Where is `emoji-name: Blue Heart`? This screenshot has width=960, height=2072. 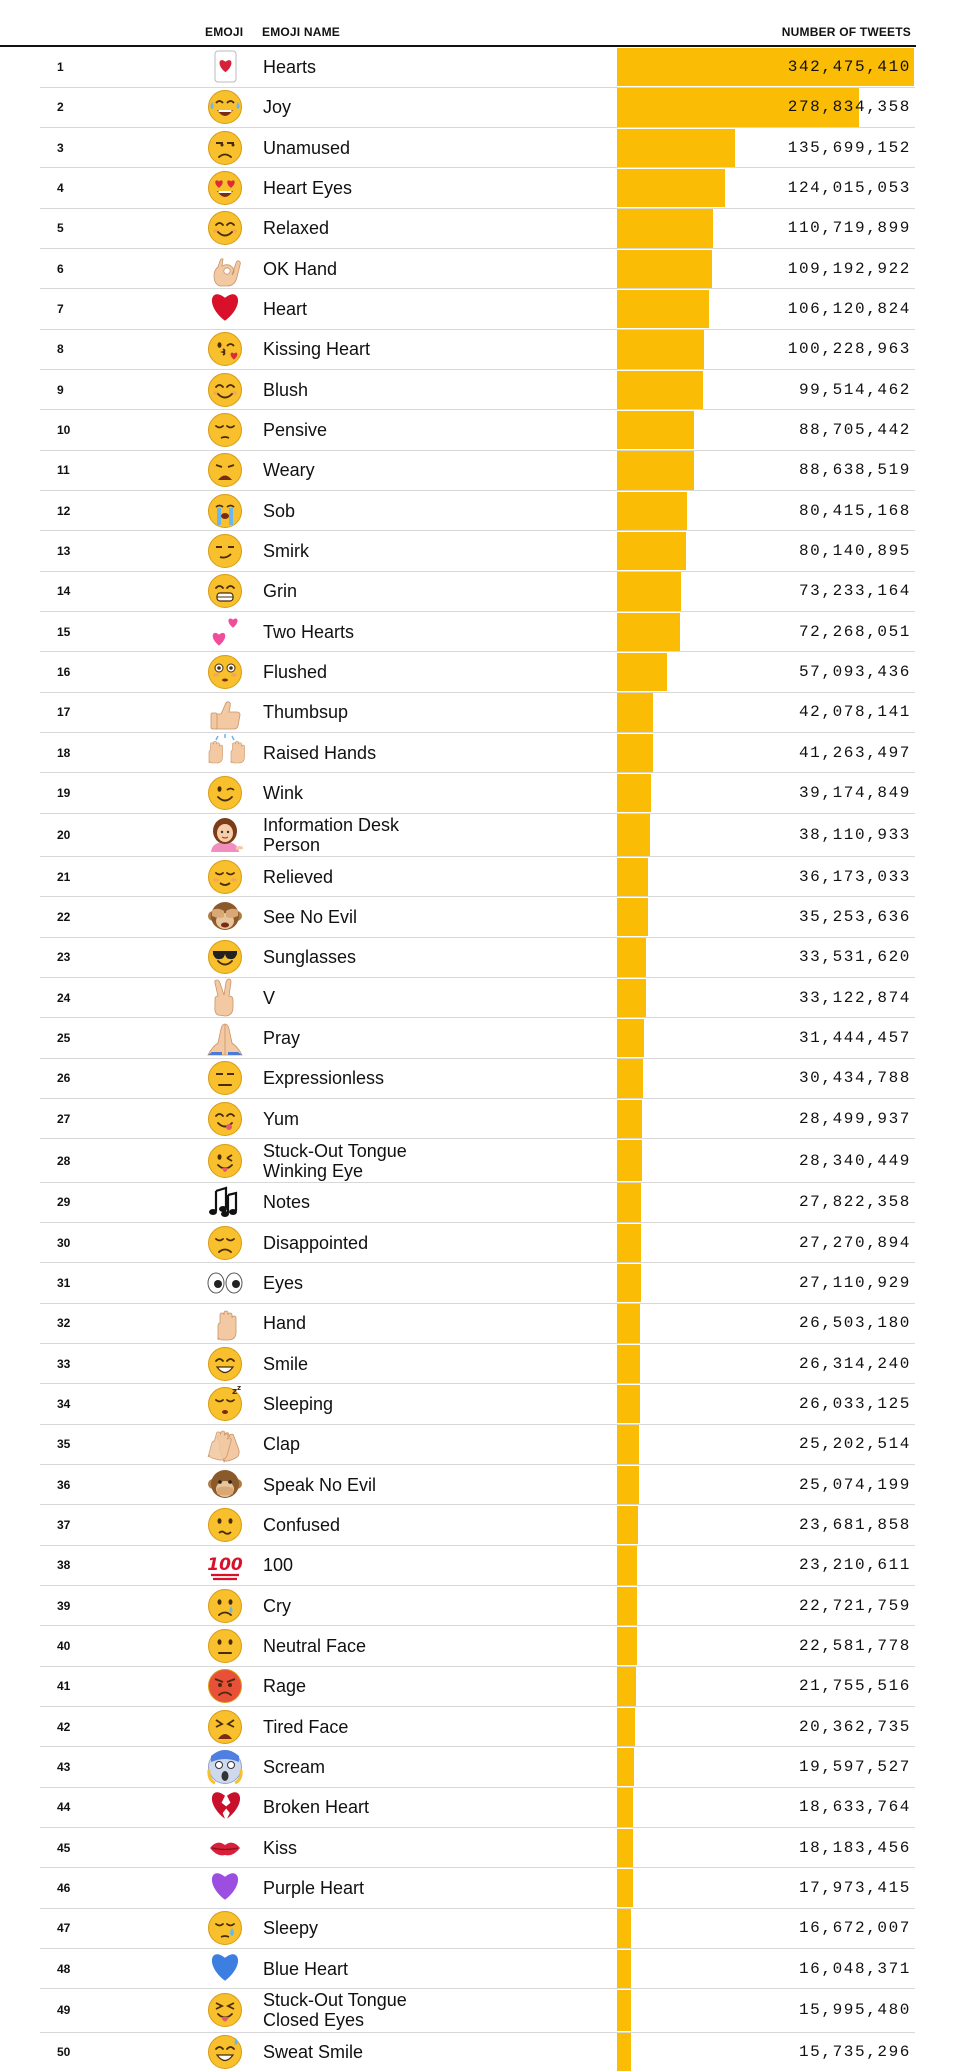 emoji-name: Blue Heart is located at coordinates (306, 1968).